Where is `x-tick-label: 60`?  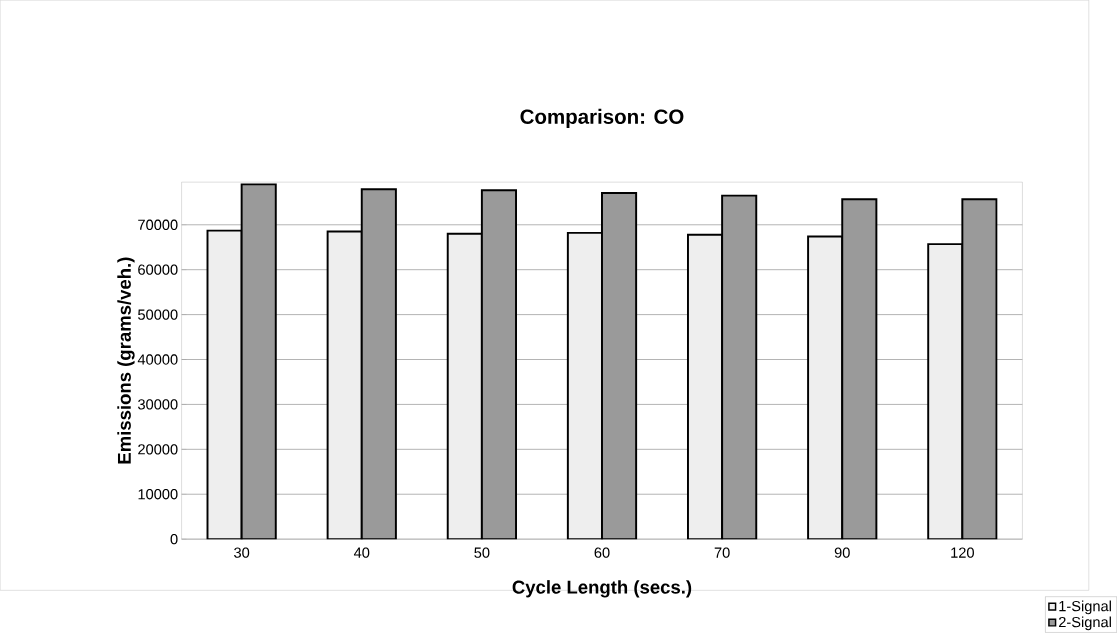 x-tick-label: 60 is located at coordinates (602, 552).